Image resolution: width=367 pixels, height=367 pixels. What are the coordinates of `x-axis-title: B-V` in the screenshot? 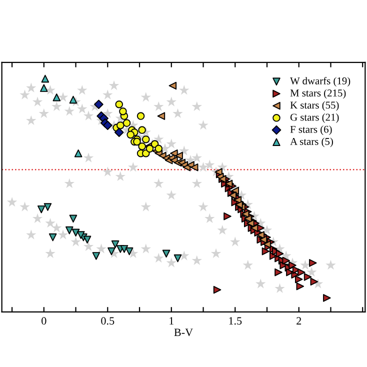 It's located at (183, 332).